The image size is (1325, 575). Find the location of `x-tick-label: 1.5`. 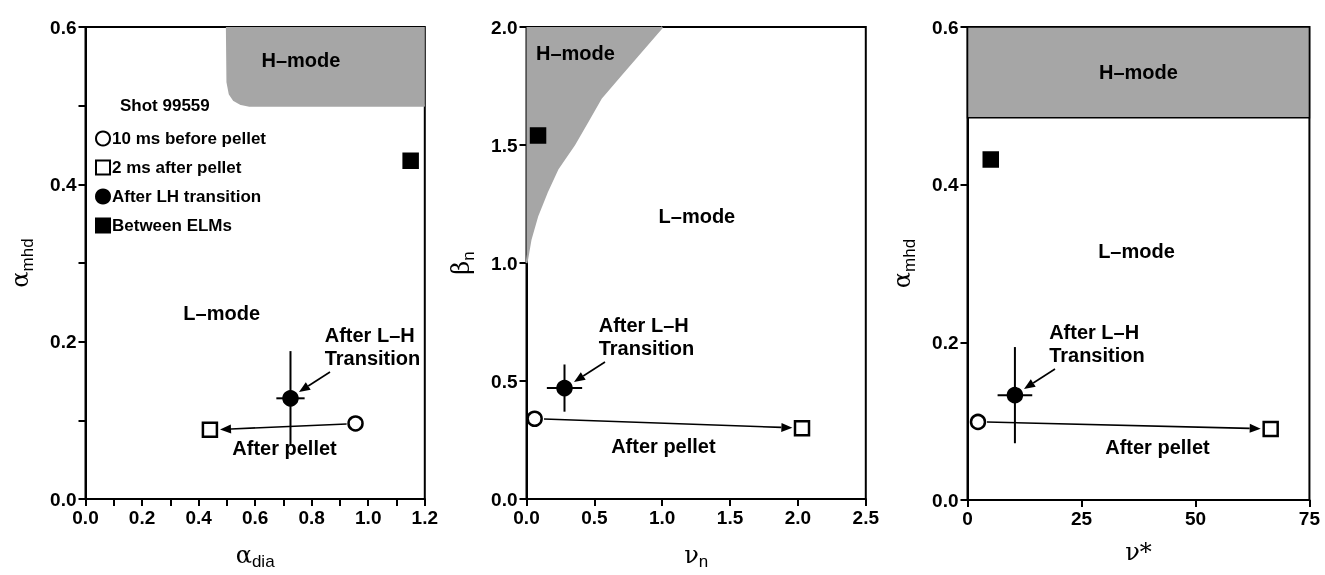

x-tick-label: 1.5 is located at coordinates (730, 517).